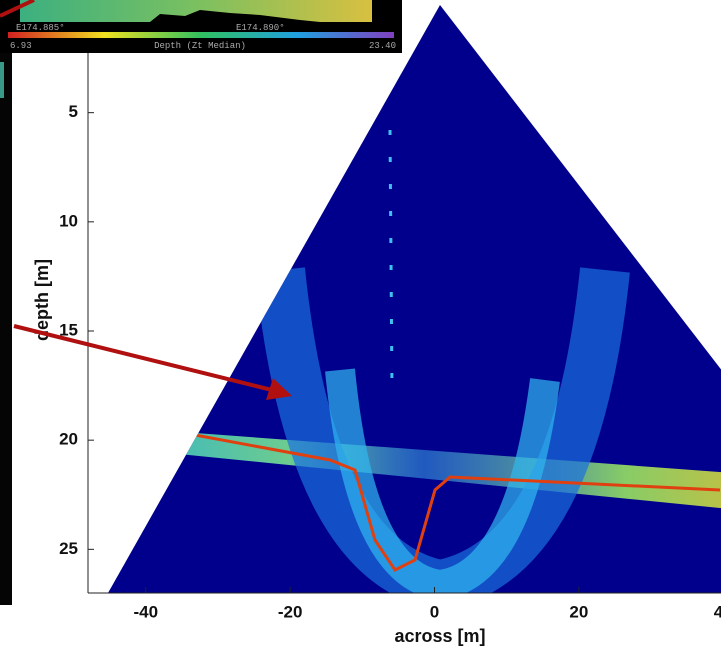 The image size is (721, 653). What do you see at coordinates (279, 389) in the screenshot?
I see `arrow-head` at bounding box center [279, 389].